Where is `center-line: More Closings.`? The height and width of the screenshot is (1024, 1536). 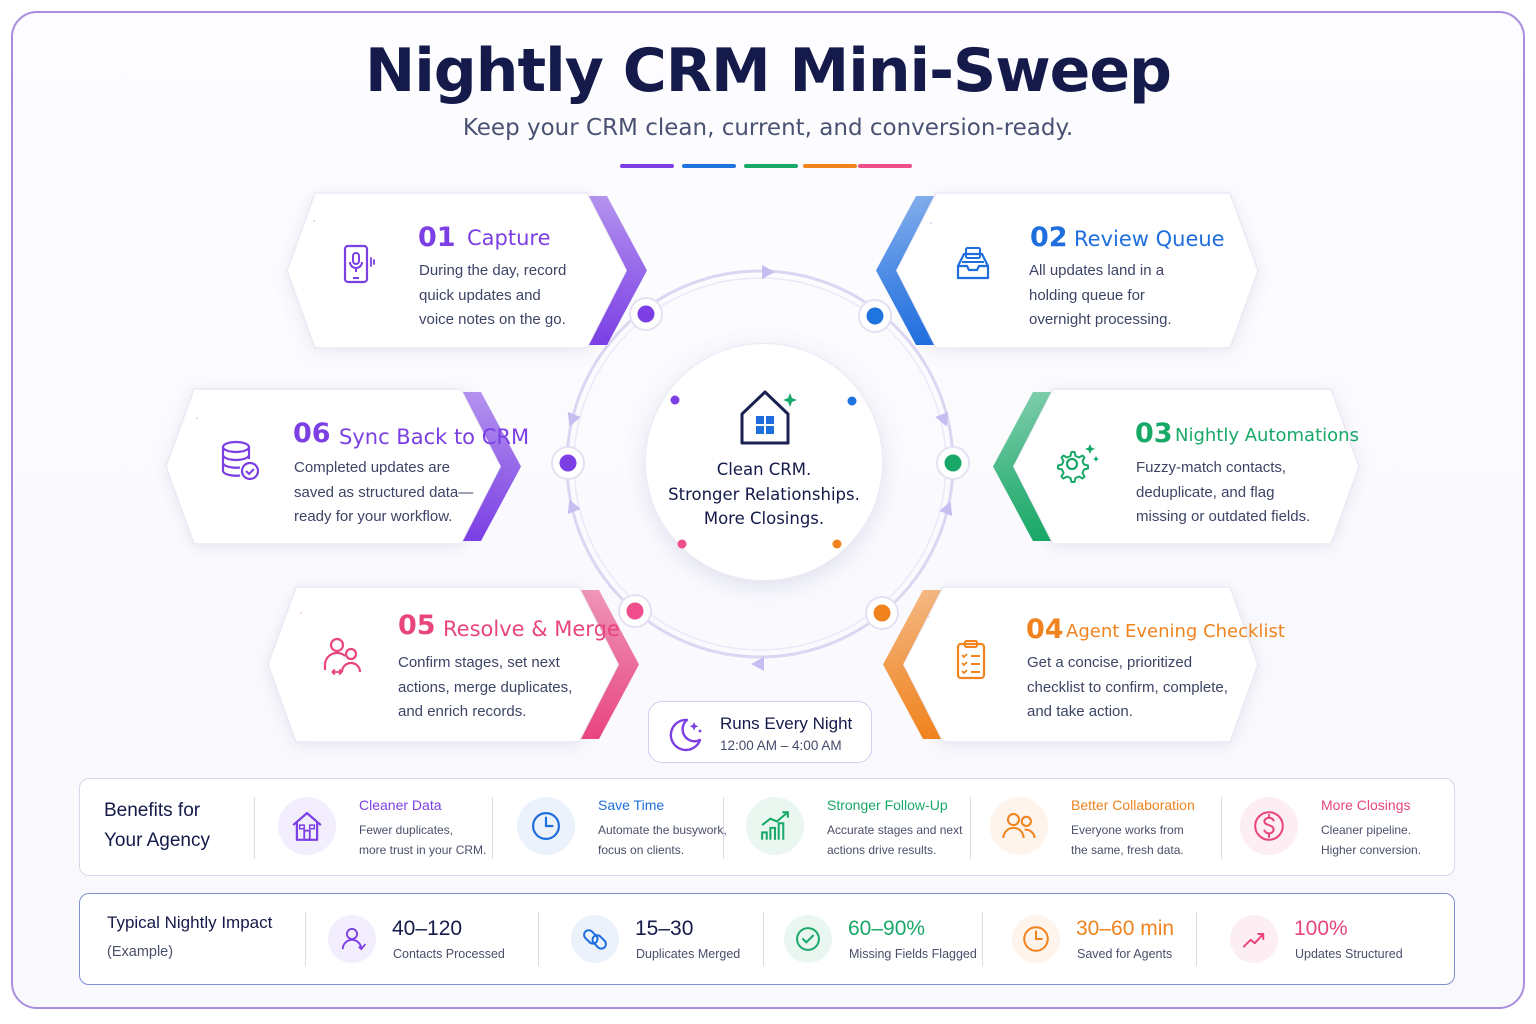 center-line: More Closings. is located at coordinates (764, 518).